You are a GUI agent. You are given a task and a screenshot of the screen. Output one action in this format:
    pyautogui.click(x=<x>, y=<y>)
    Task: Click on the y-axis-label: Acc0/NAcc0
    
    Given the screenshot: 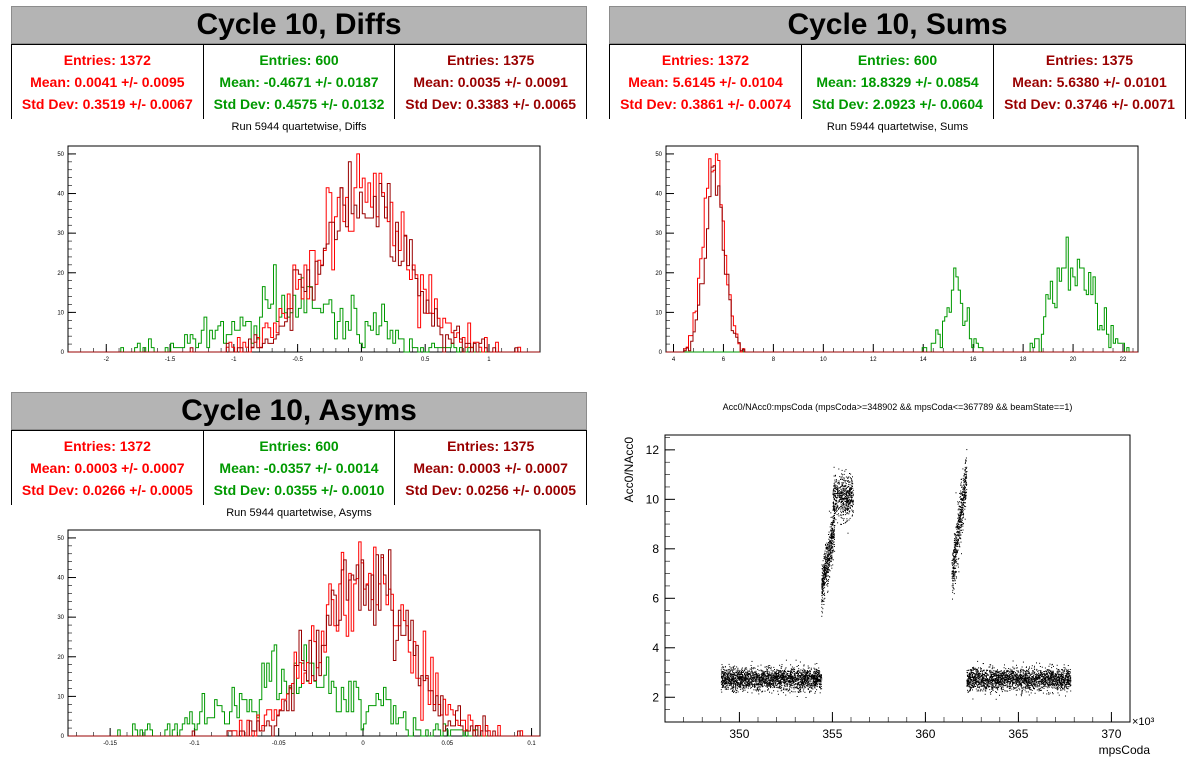 What is the action you would take?
    pyautogui.click(x=629, y=470)
    